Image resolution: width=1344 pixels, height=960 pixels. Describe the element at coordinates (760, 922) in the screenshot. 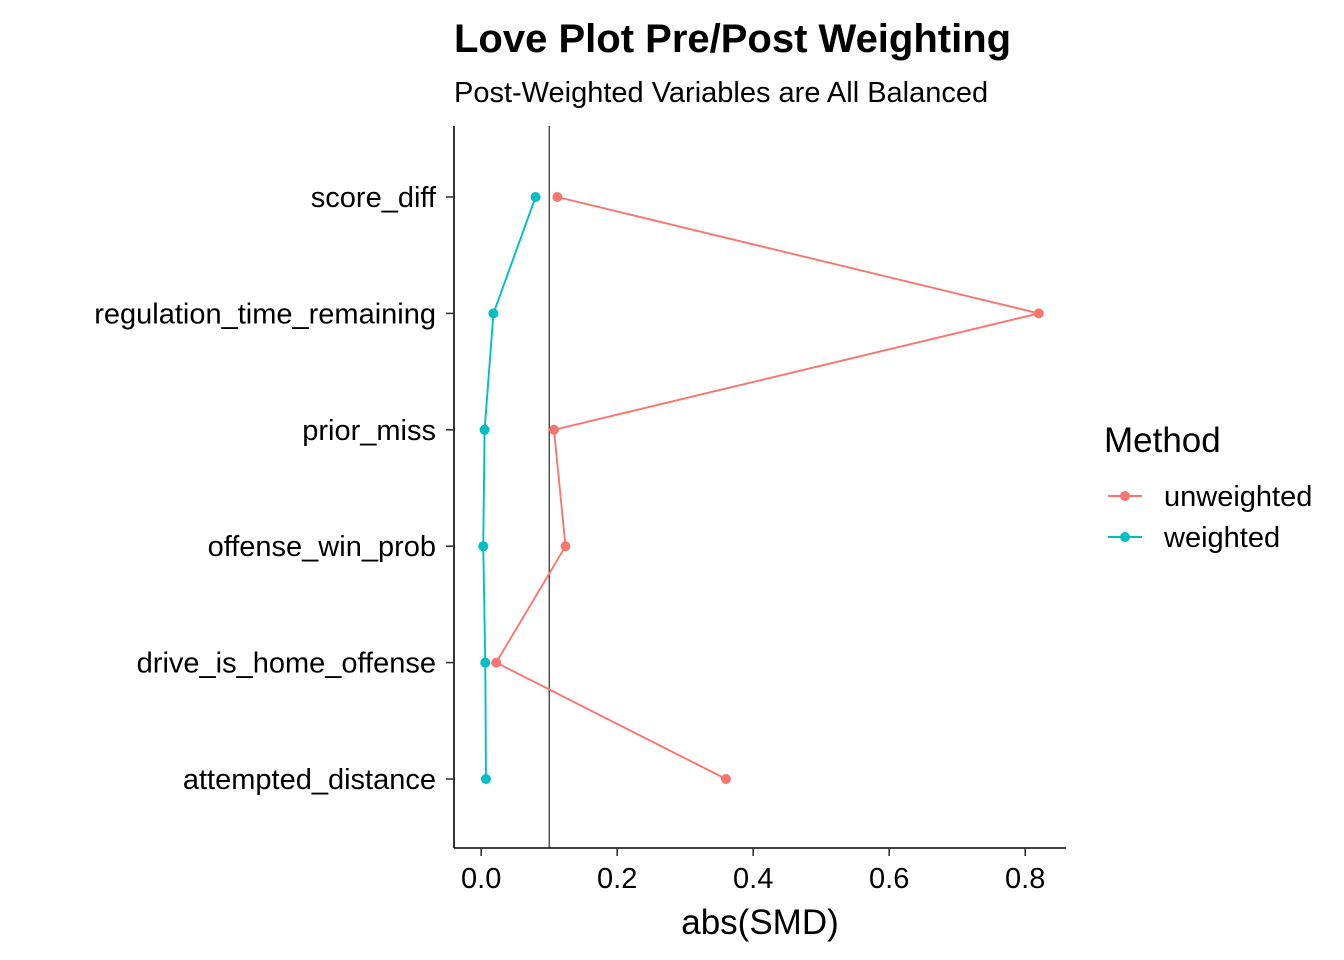

I see `x-axis-title: abs(SMD)` at that location.